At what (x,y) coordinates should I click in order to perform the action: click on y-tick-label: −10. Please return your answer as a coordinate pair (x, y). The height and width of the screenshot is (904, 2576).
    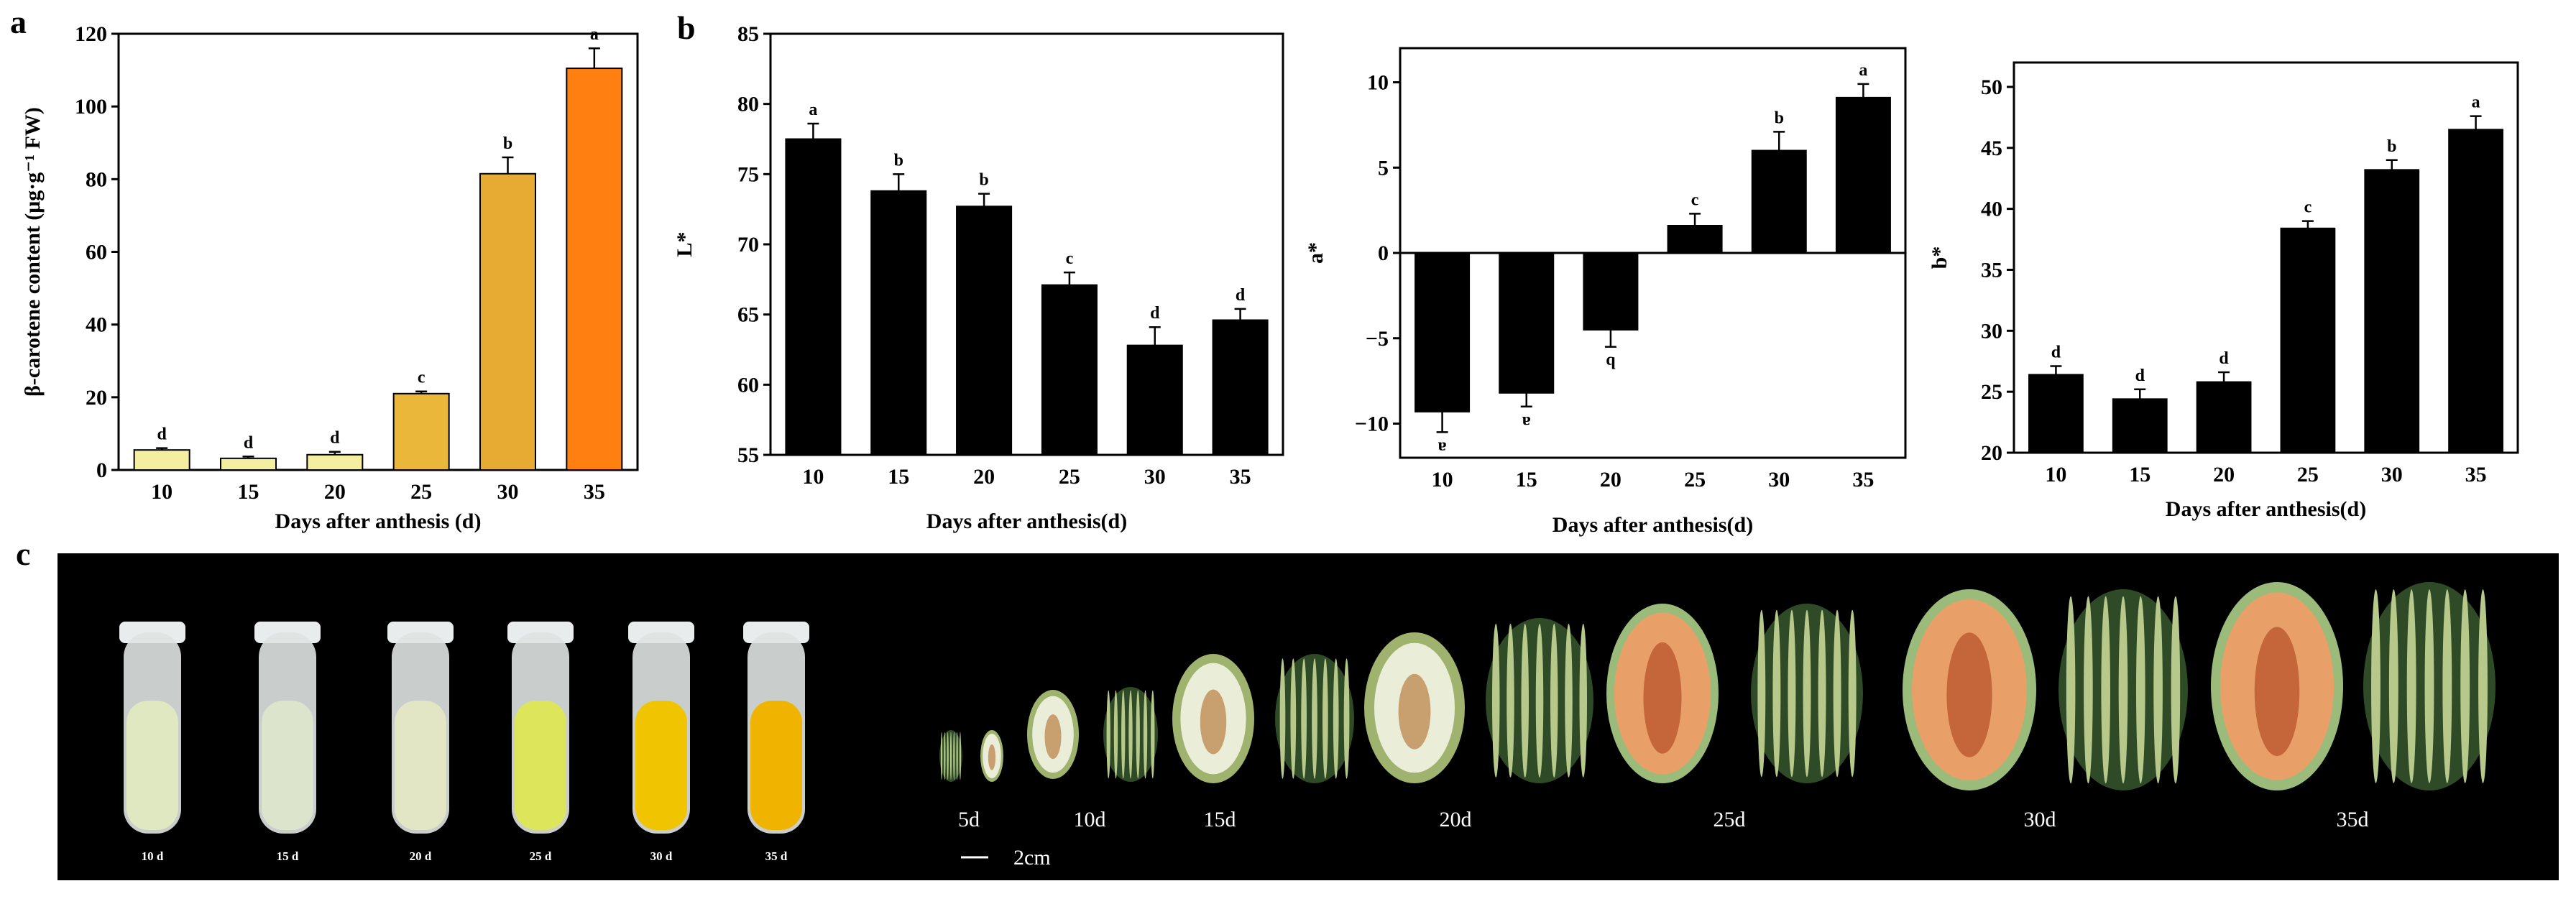
    Looking at the image, I should click on (1372, 424).